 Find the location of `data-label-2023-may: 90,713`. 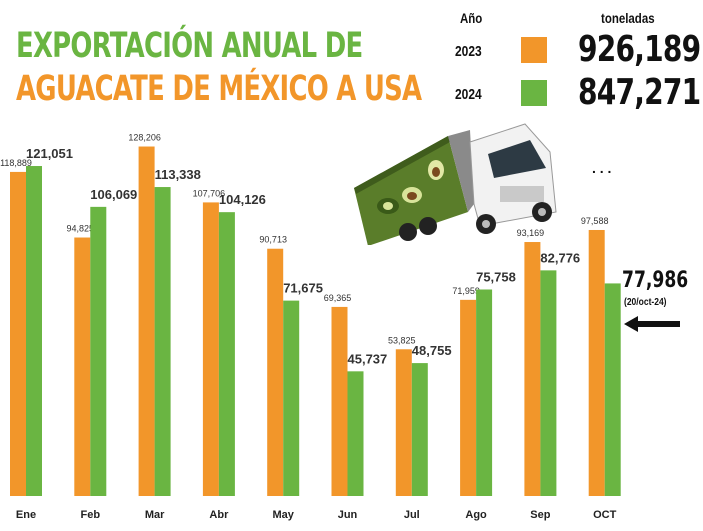

data-label-2023-may: 90,713 is located at coordinates (273, 240).